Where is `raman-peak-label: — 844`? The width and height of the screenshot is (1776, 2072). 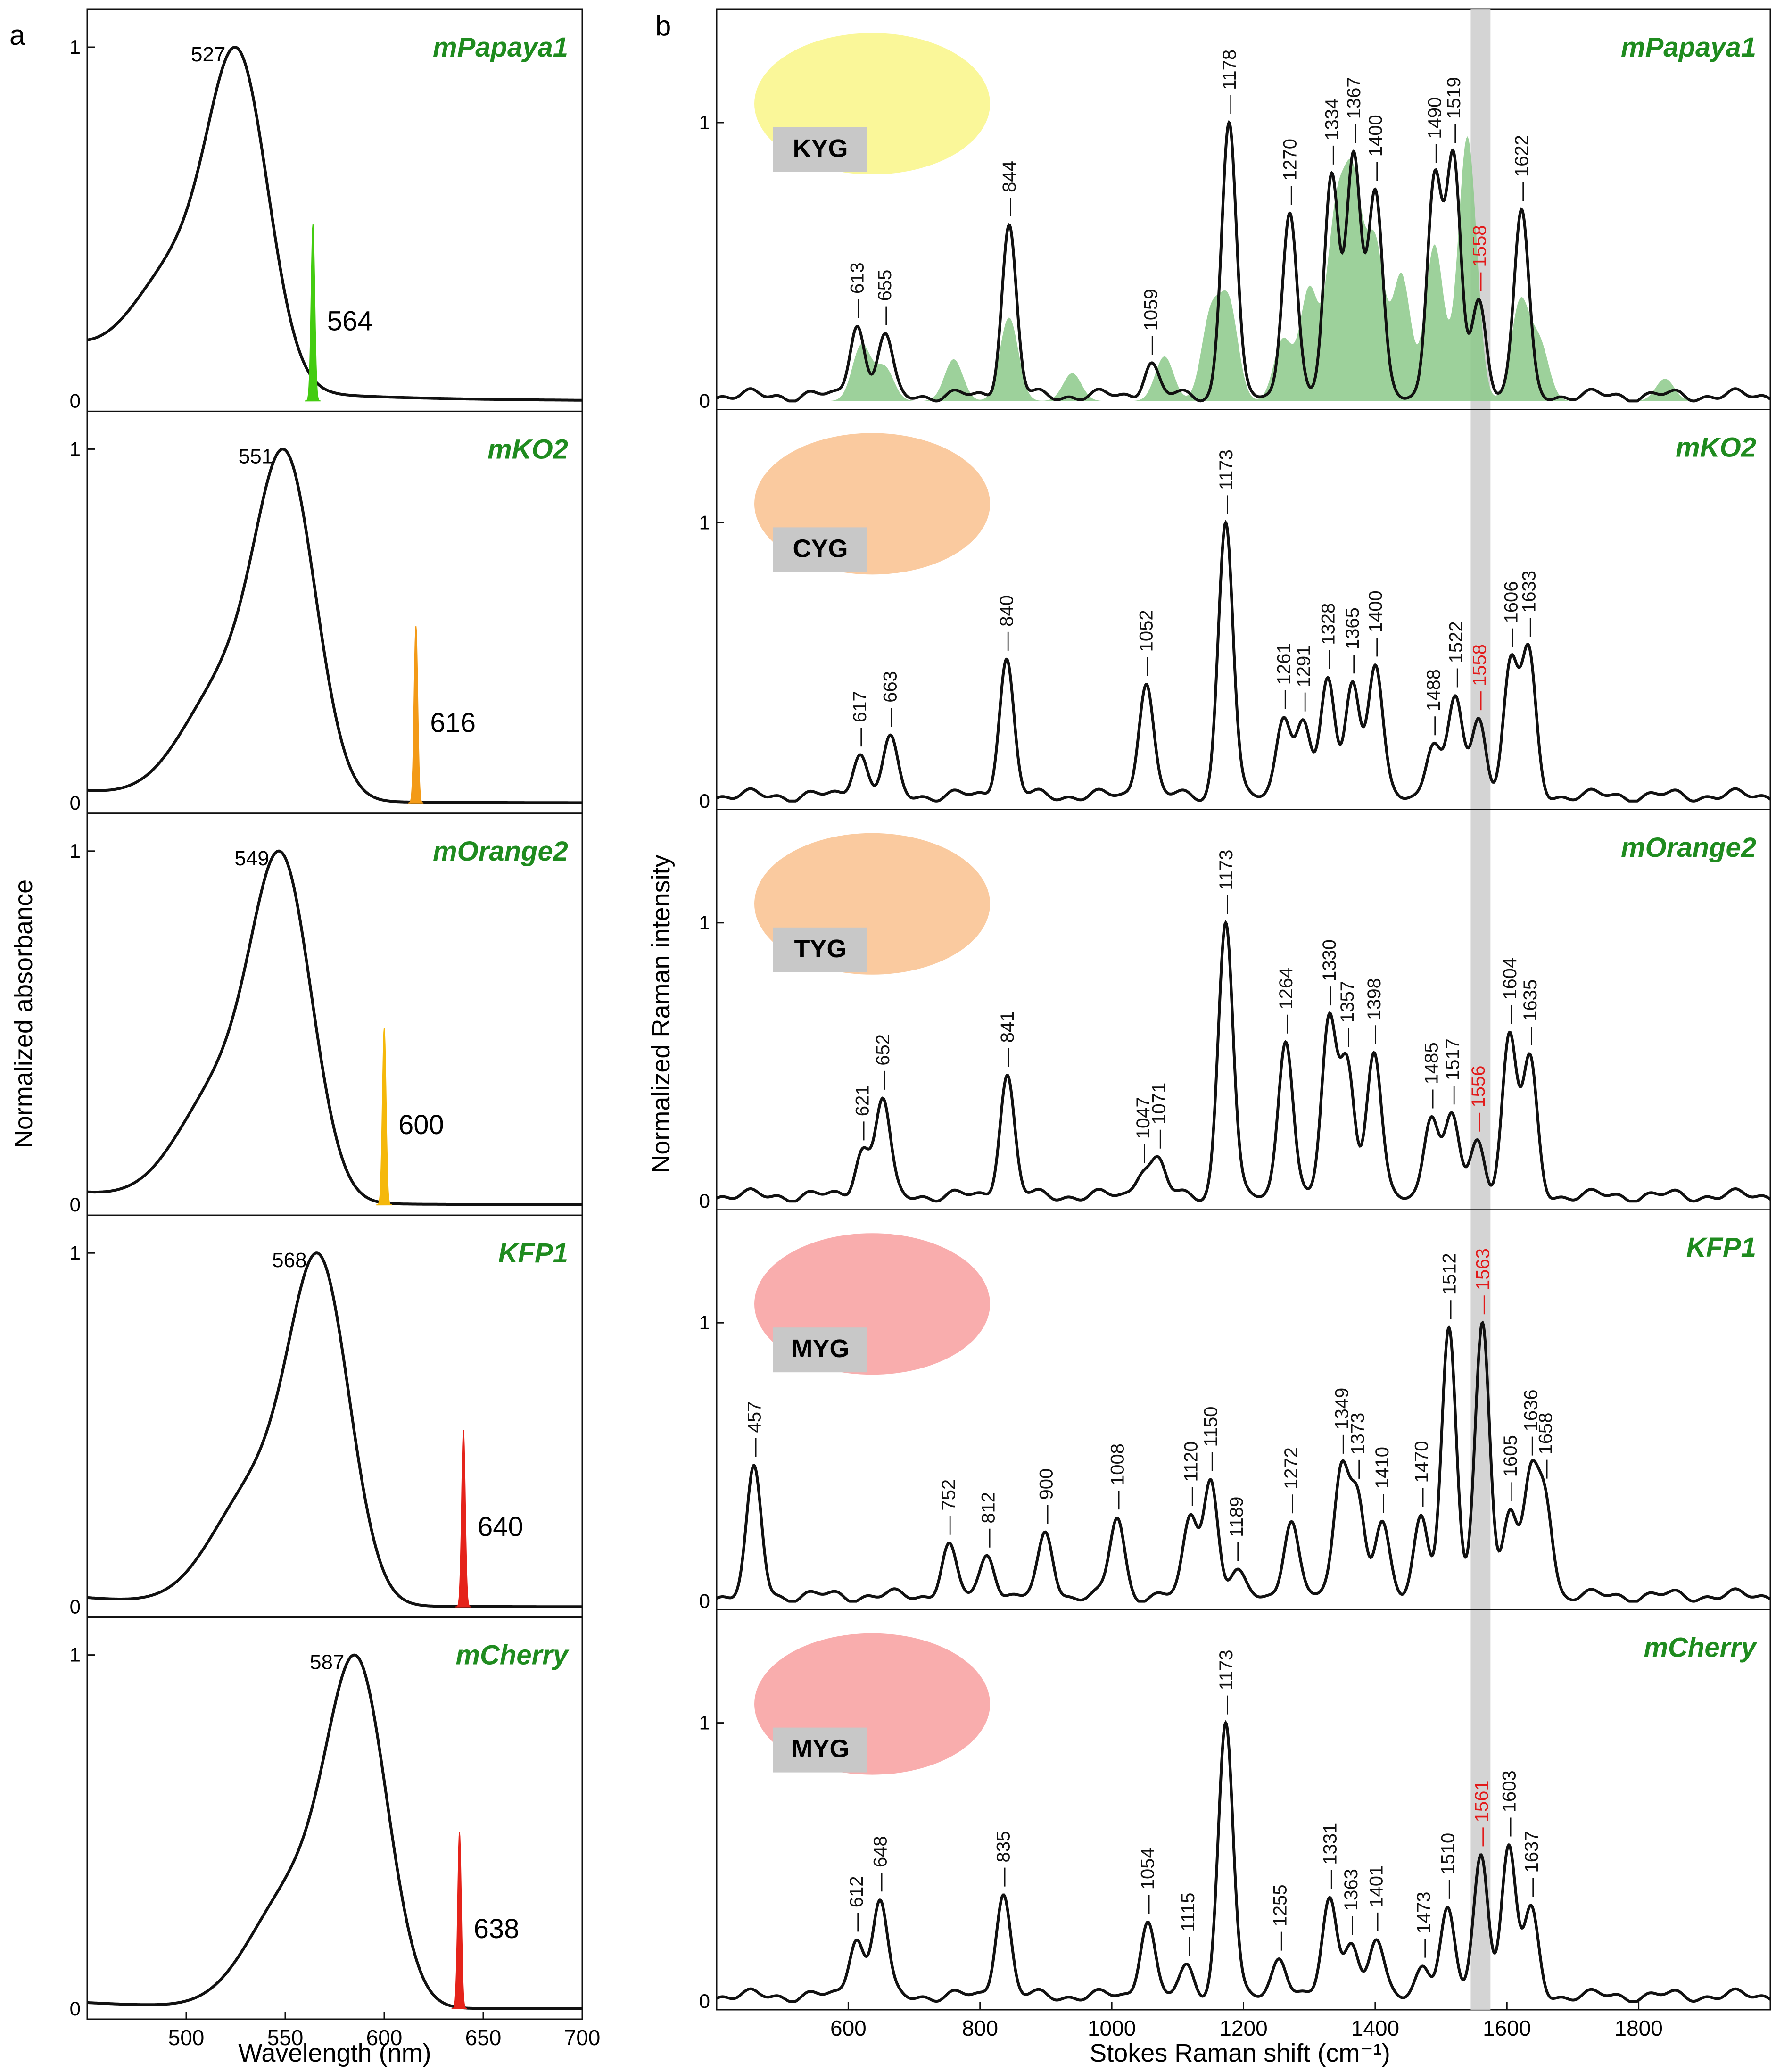 raman-peak-label: — 844 is located at coordinates (1010, 188).